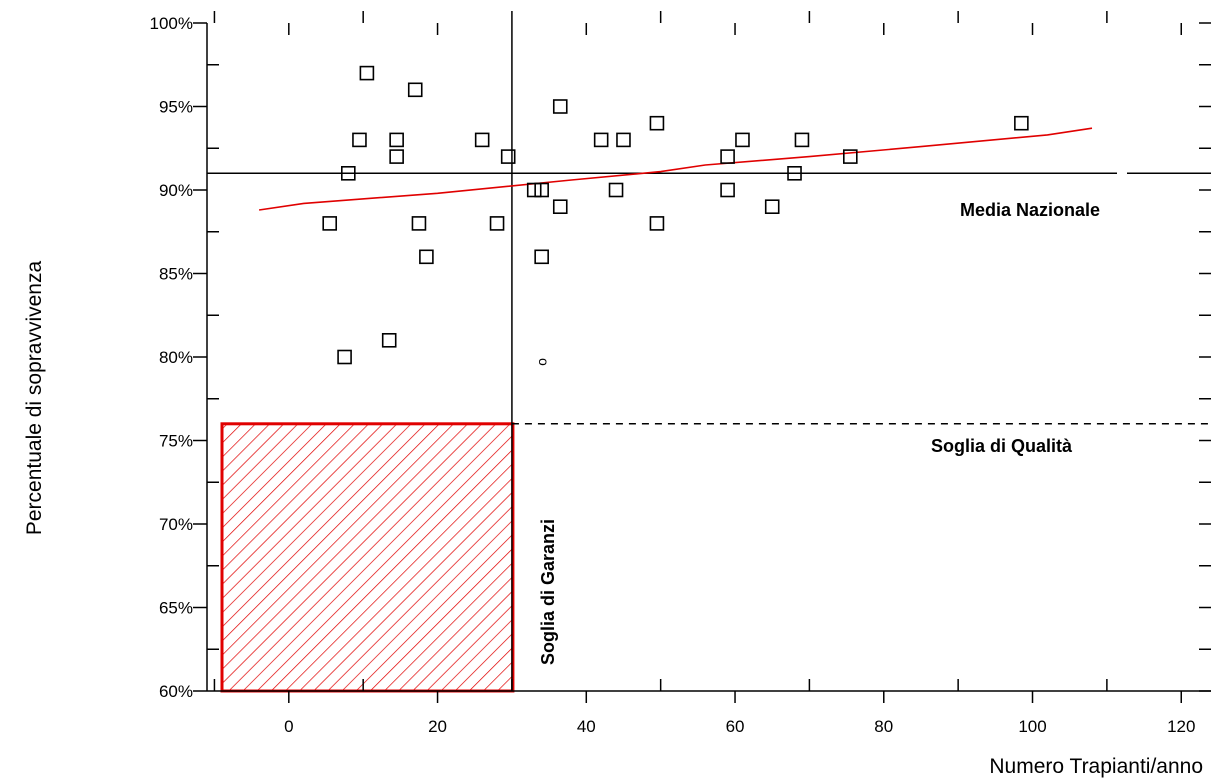  What do you see at coordinates (1030, 210) in the screenshot?
I see `media-nazionale-label: Media Nazionale` at bounding box center [1030, 210].